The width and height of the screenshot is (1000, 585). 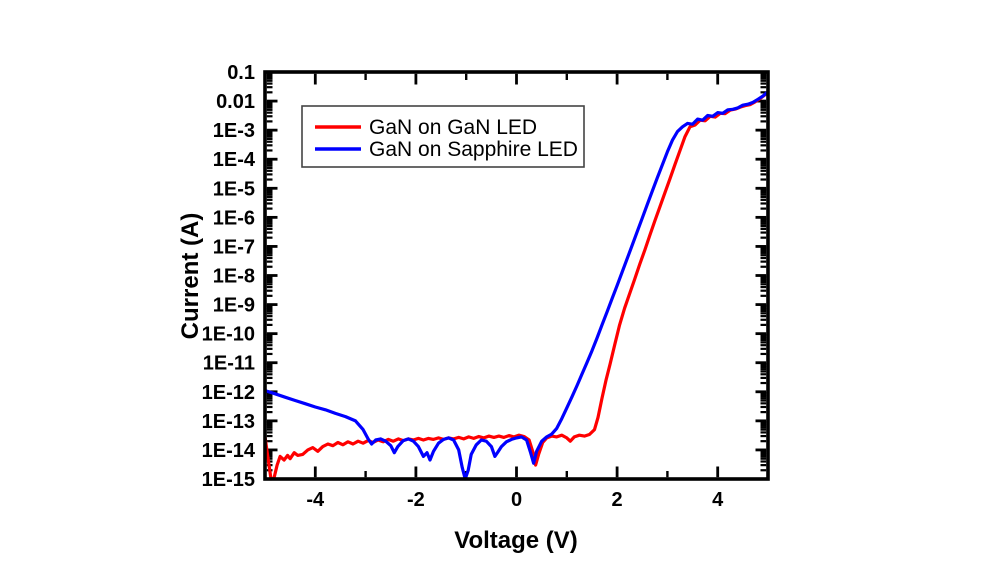 I want to click on x-tick-label: -2, so click(x=416, y=500).